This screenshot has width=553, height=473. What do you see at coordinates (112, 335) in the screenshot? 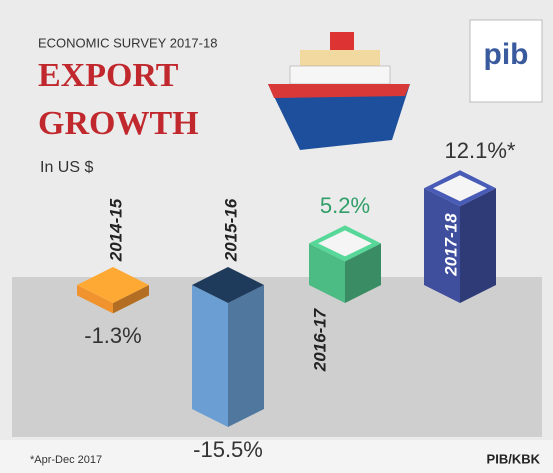
I see `value-label: -1.3%` at bounding box center [112, 335].